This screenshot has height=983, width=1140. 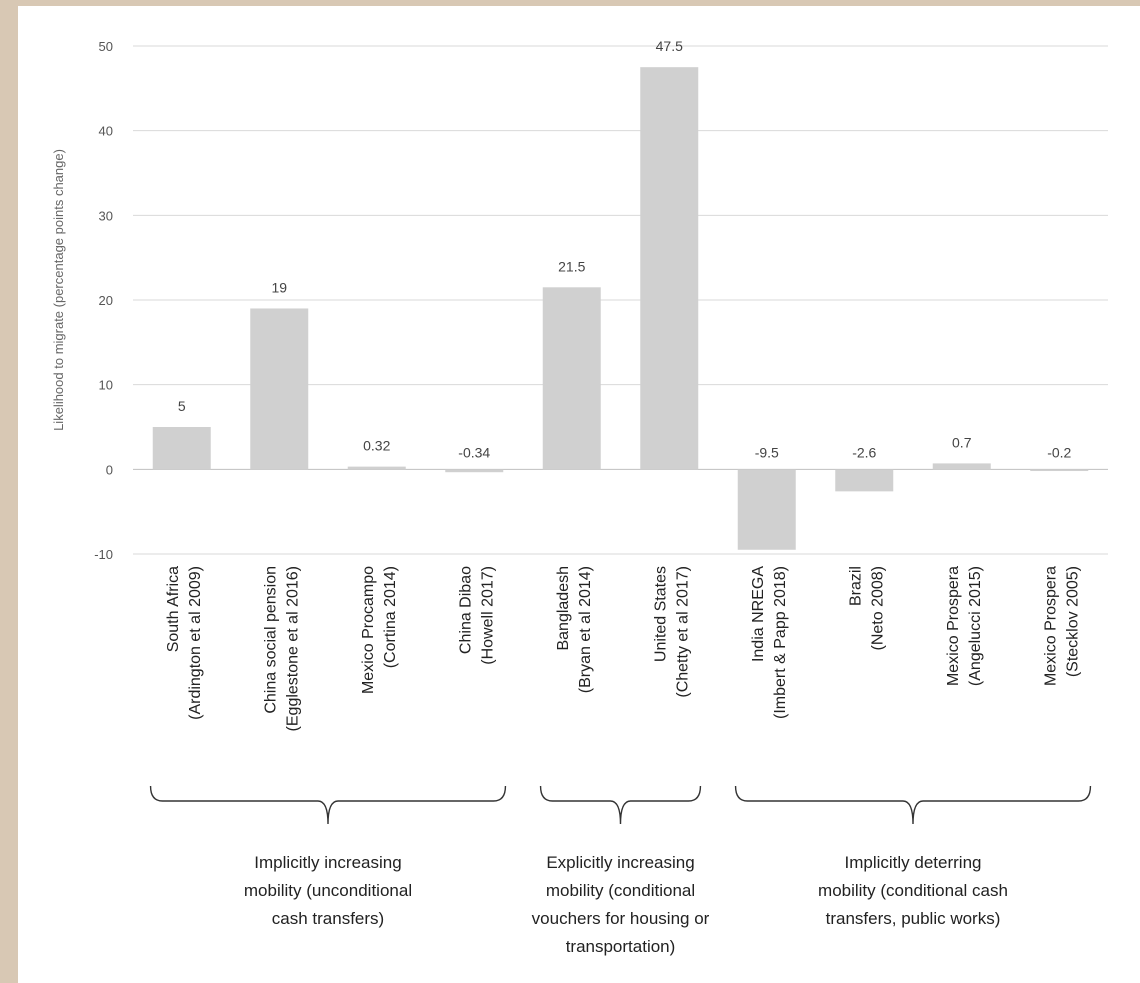 I want to click on data-label-8: 0.7, so click(x=962, y=442).